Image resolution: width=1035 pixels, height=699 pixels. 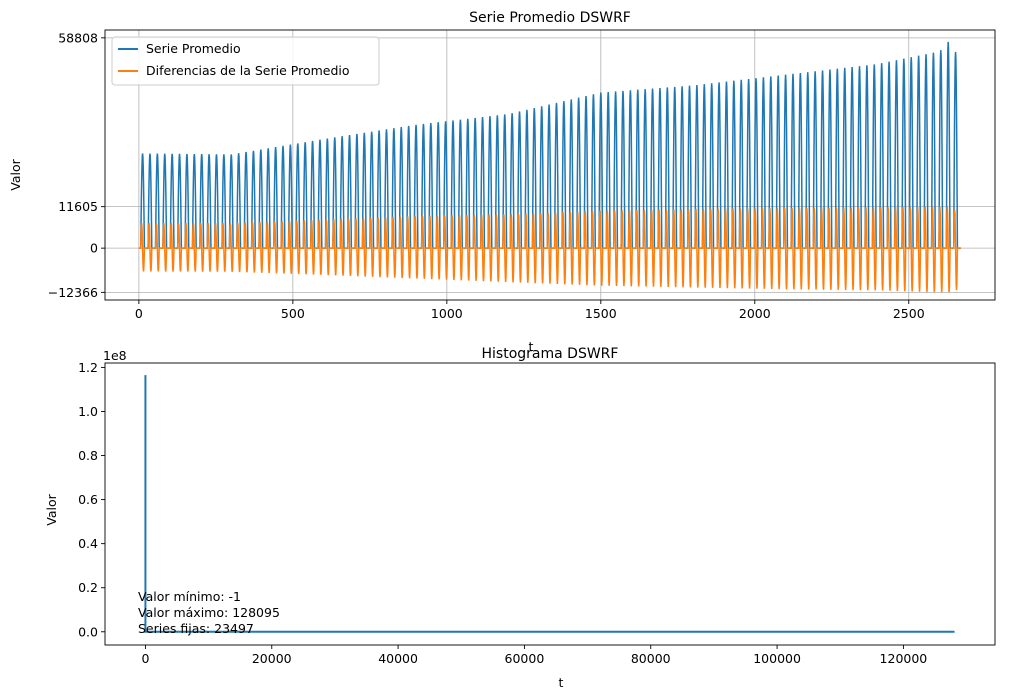 I want to click on series-line-diferencias, so click(x=549, y=249).